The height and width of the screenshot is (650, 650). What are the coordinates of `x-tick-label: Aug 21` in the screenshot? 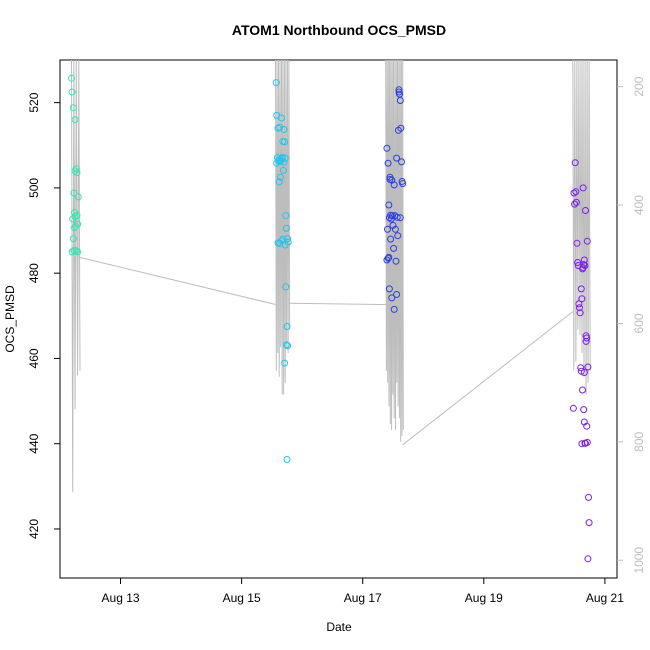 It's located at (605, 598).